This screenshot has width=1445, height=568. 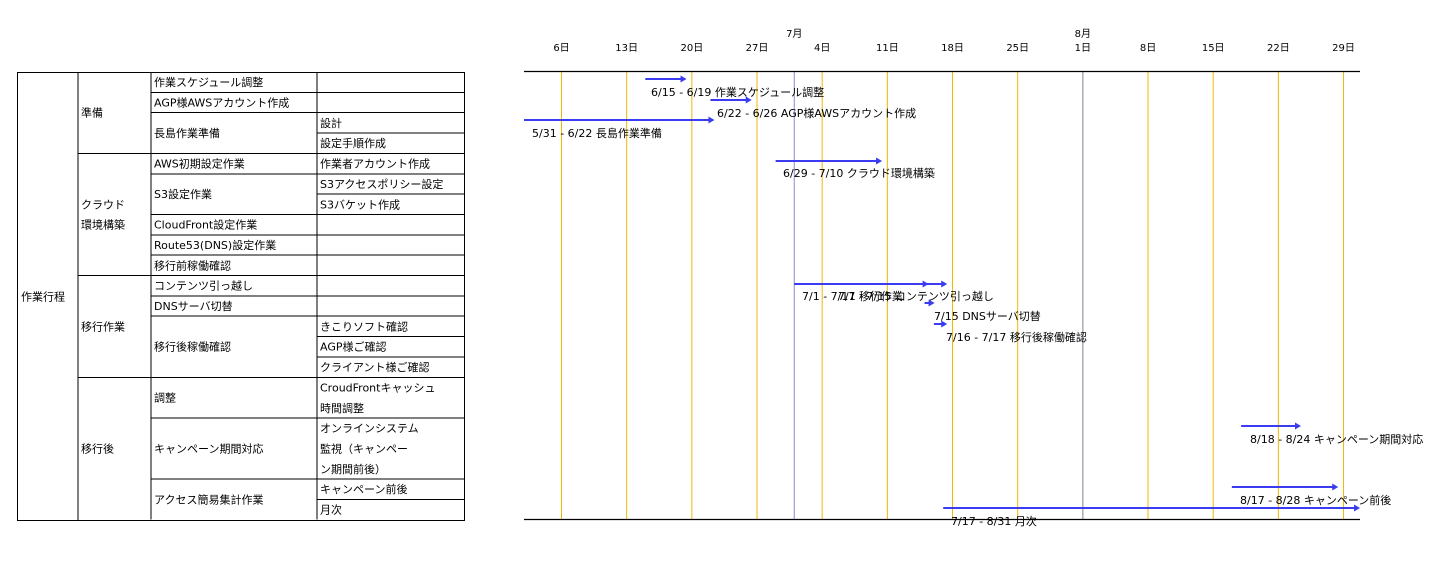 What do you see at coordinates (375, 367) in the screenshot?
I see `wbs-subtask-label: クライアント様ご確認` at bounding box center [375, 367].